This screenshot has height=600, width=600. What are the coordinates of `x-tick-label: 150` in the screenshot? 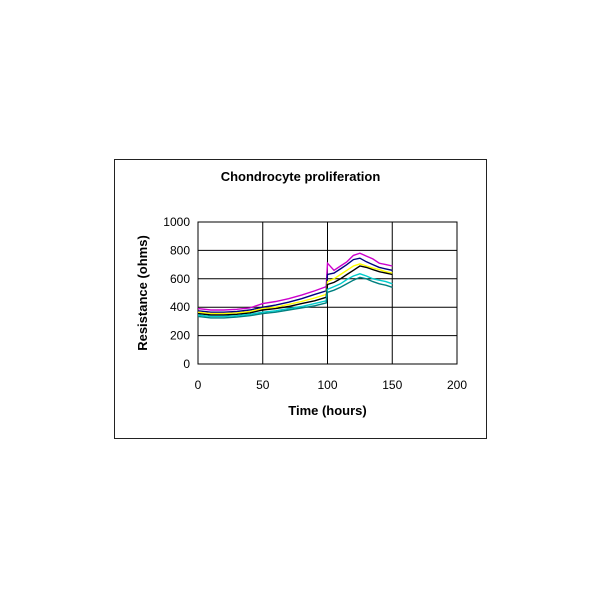 It's located at (392, 385).